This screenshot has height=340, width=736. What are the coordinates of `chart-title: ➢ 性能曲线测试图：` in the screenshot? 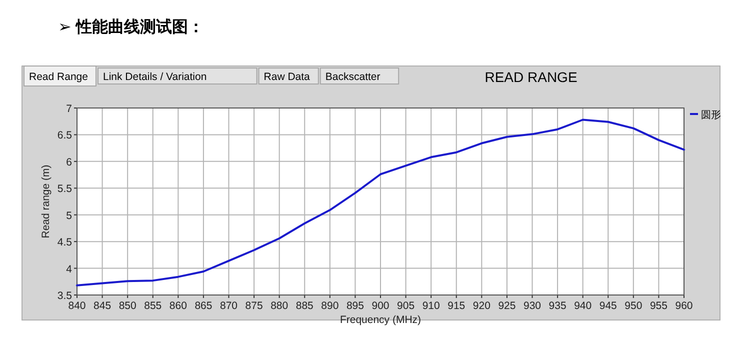 It's located at (131, 27).